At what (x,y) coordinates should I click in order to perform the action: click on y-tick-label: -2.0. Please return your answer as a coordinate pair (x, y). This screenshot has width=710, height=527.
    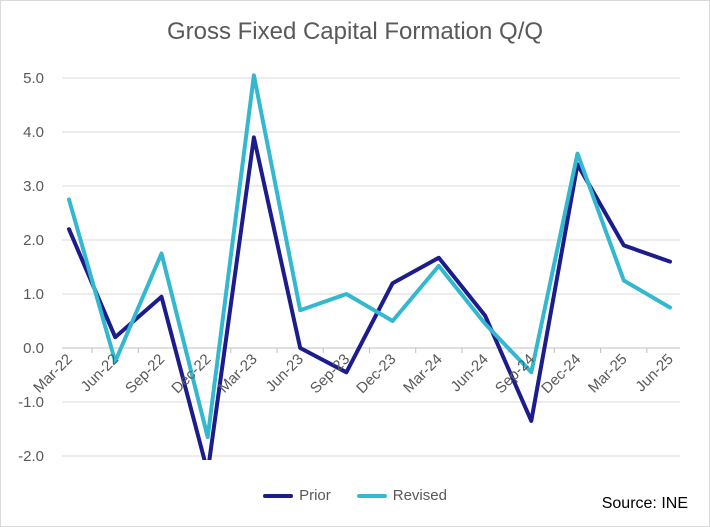
    Looking at the image, I should click on (31, 456).